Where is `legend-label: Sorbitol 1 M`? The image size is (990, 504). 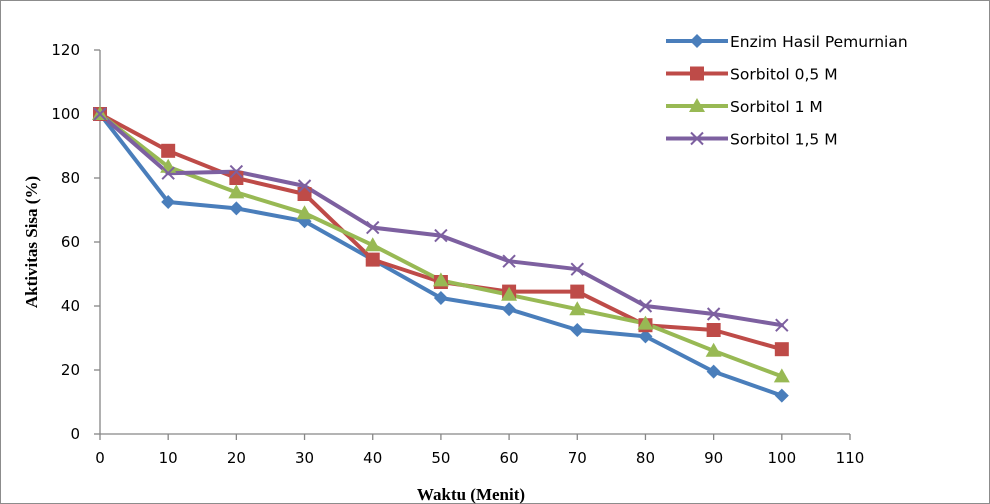 legend-label: Sorbitol 1 M is located at coordinates (776, 107).